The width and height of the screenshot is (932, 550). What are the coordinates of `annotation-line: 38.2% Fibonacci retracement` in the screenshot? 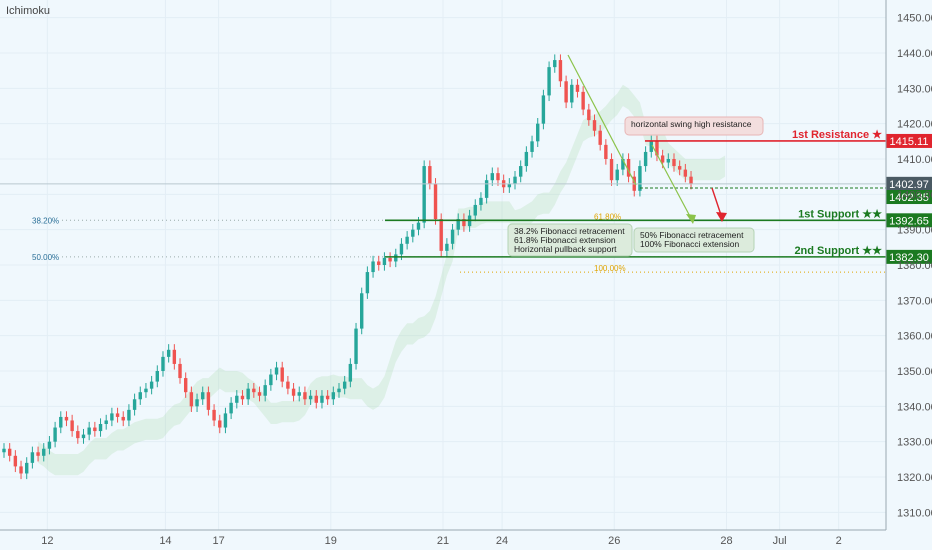 It's located at (569, 231).